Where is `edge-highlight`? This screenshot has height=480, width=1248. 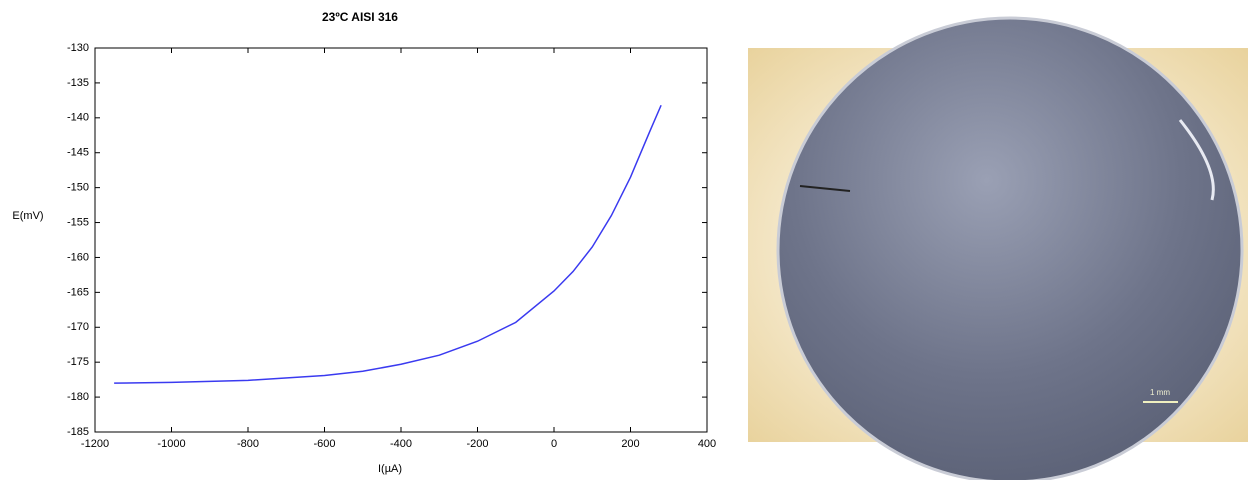
edge-highlight is located at coordinates (1196, 160).